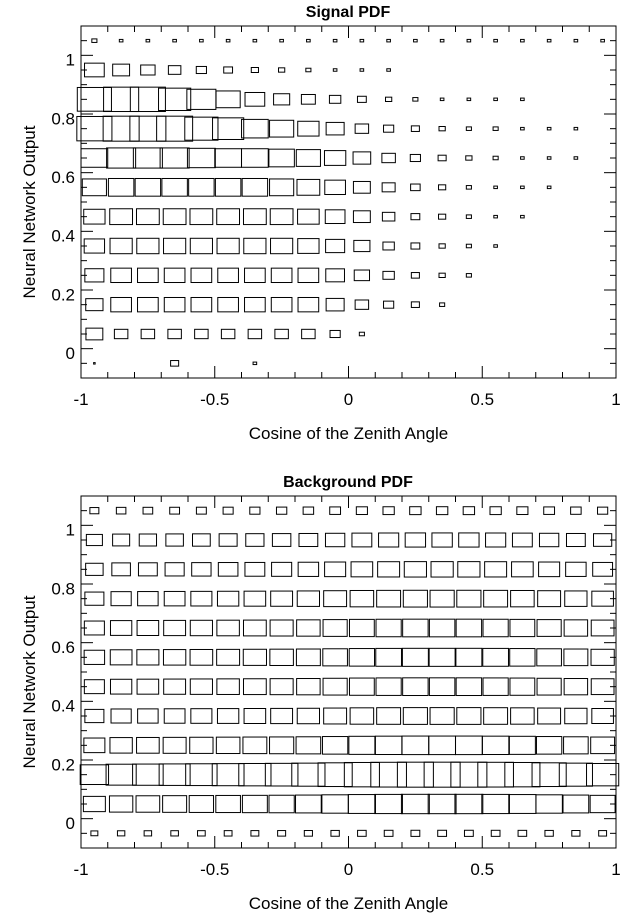  I want to click on signal-y-axis-label: Neural Network Output, so click(29, 211).